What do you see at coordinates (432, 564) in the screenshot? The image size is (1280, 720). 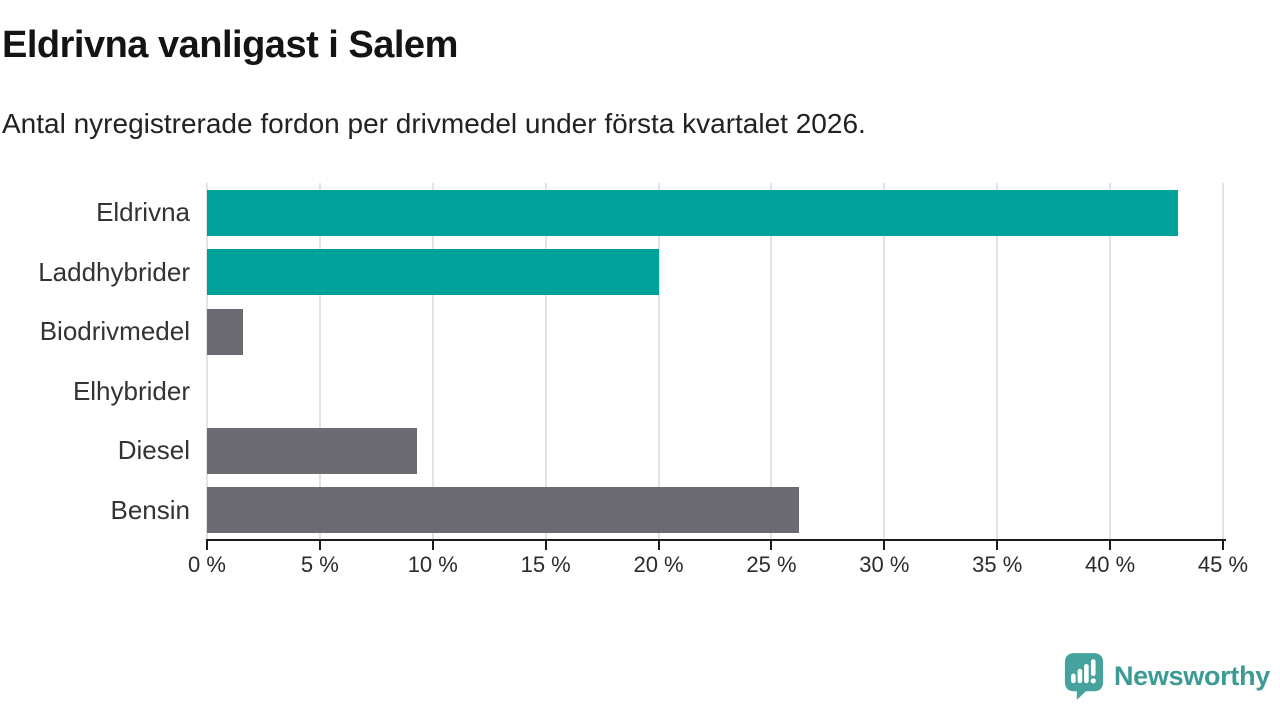 I see `x-tick-label: 10 %` at bounding box center [432, 564].